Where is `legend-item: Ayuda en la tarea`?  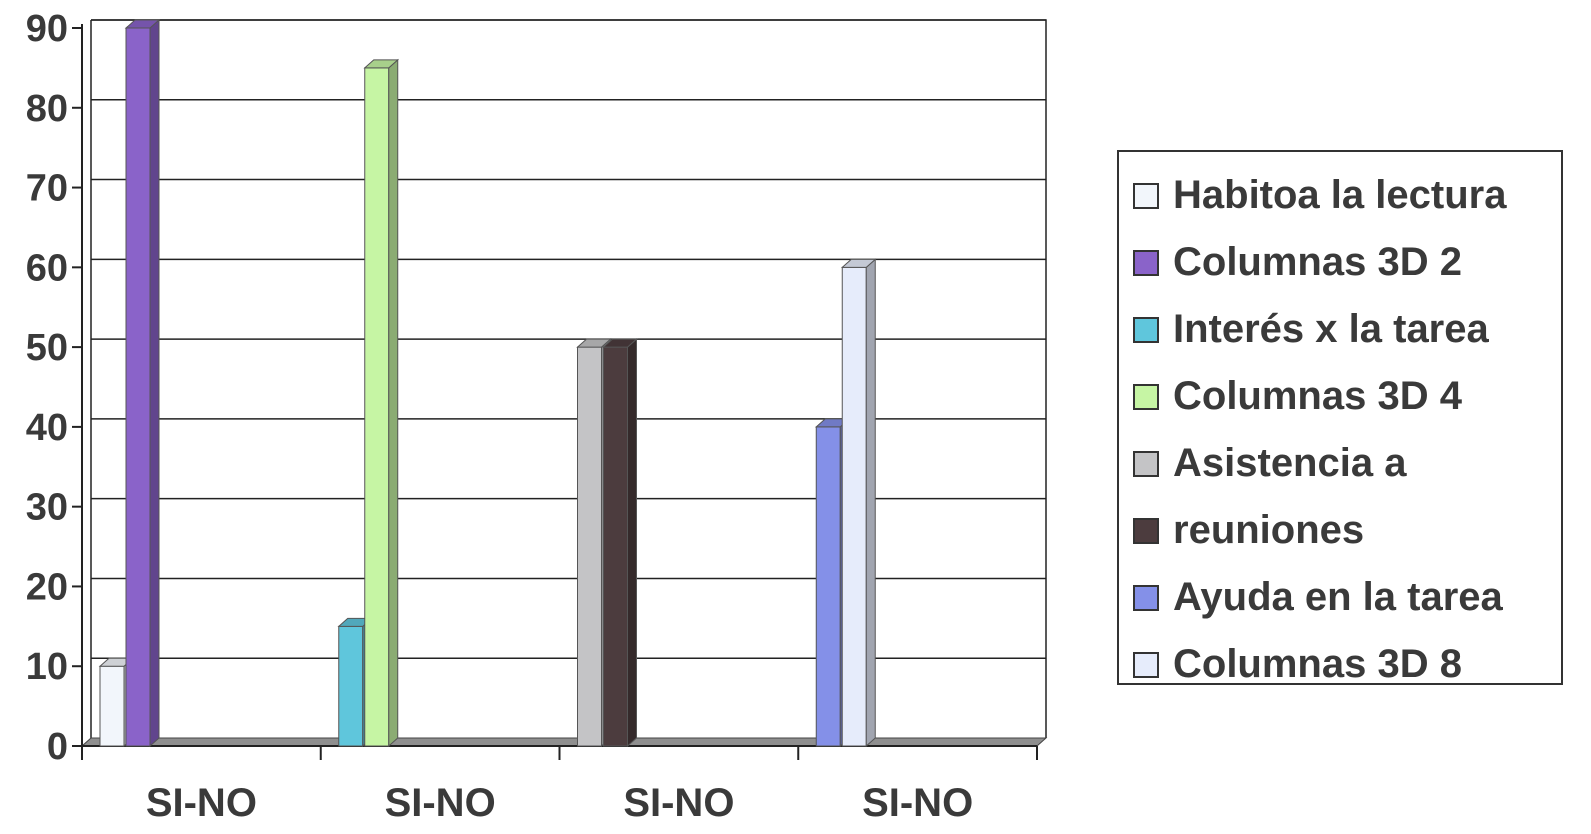
legend-item: Ayuda en la tarea is located at coordinates (1347, 597).